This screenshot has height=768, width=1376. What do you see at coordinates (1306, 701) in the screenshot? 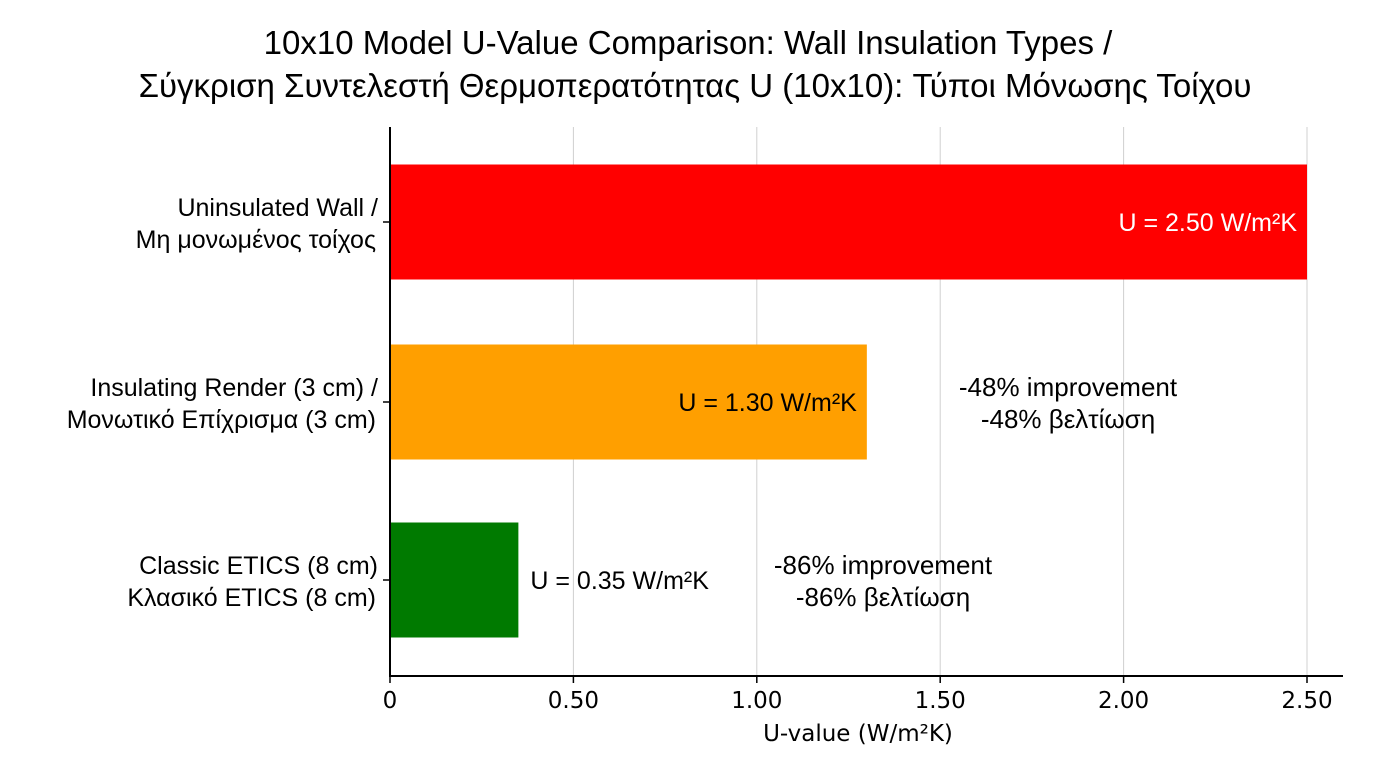
I see `x-tick-label: 2.50` at bounding box center [1306, 701].